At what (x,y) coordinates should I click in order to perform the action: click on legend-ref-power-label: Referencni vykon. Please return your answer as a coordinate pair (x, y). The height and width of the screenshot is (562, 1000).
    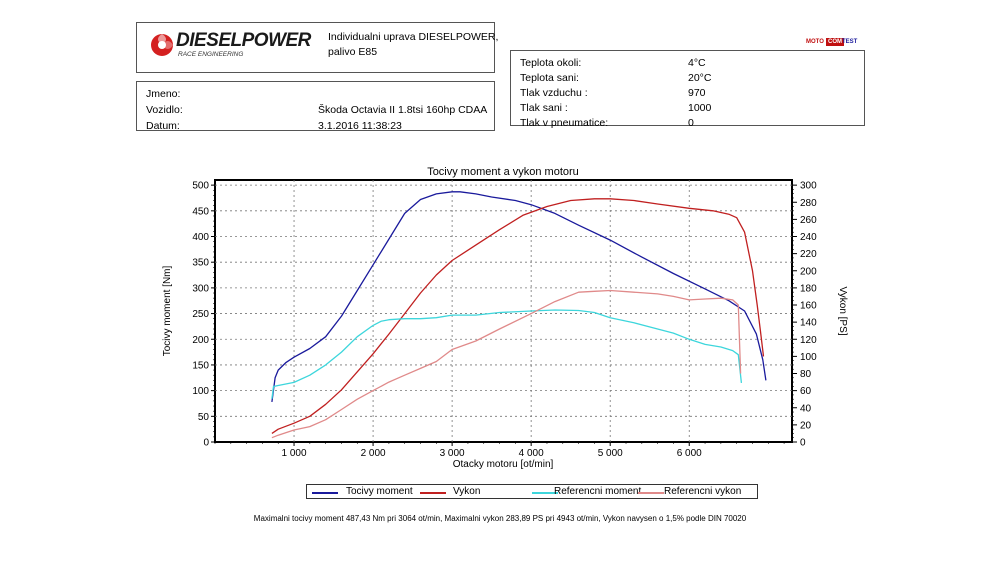
    Looking at the image, I should click on (703, 491).